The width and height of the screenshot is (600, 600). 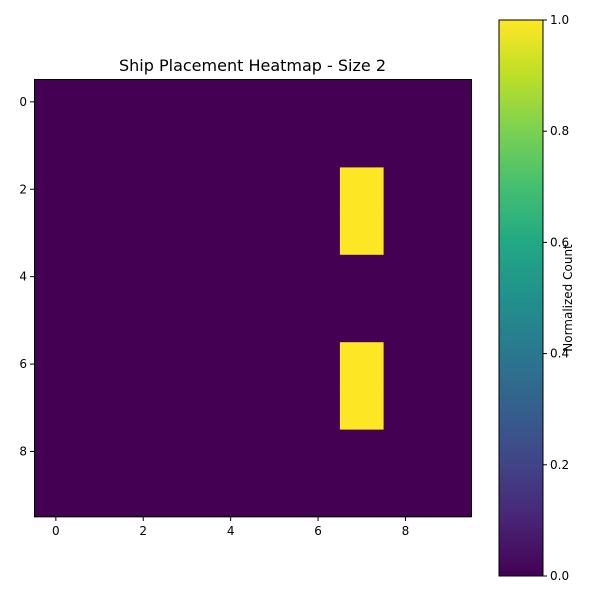 What do you see at coordinates (23, 102) in the screenshot?
I see `y-tick-label: 0` at bounding box center [23, 102].